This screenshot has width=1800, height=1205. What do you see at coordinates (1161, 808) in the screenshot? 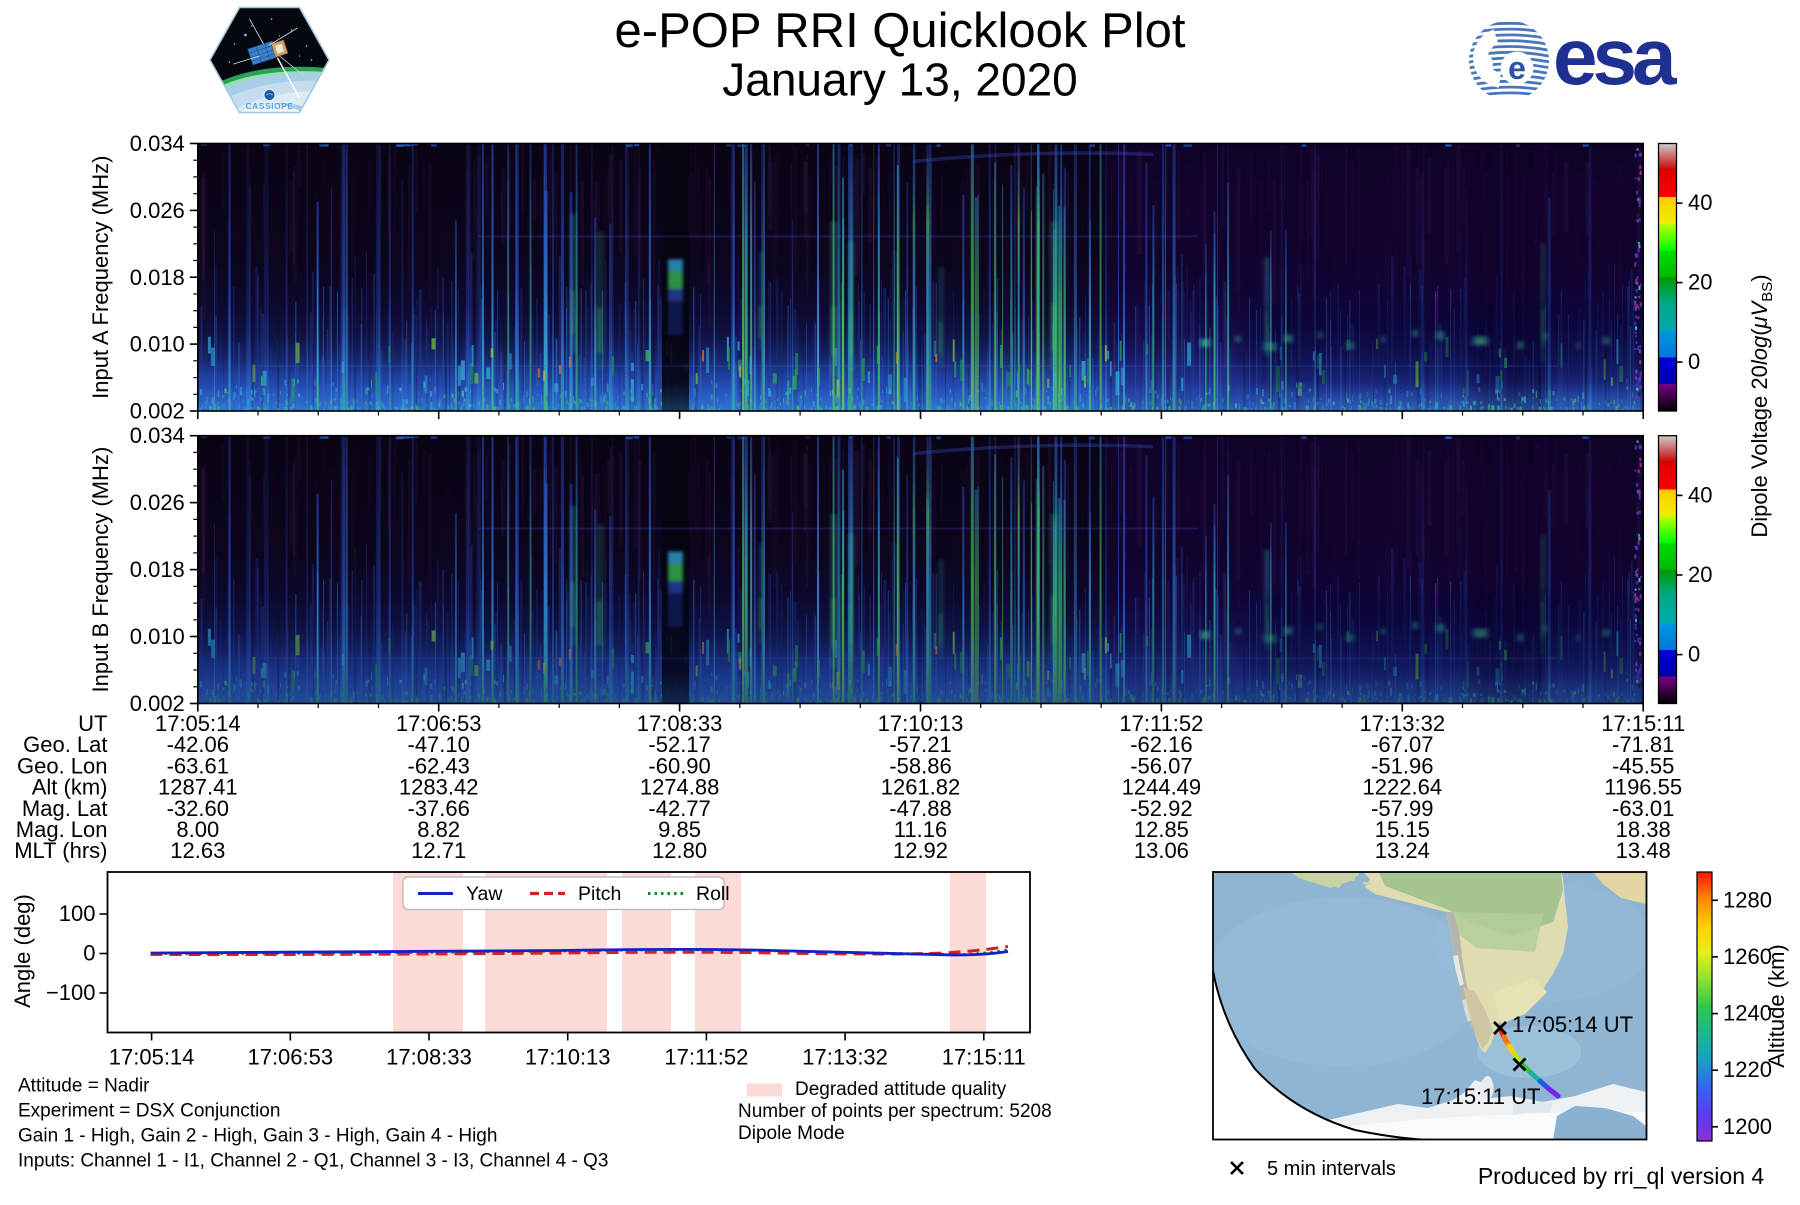
I see `svg-text: -52.92` at bounding box center [1161, 808].